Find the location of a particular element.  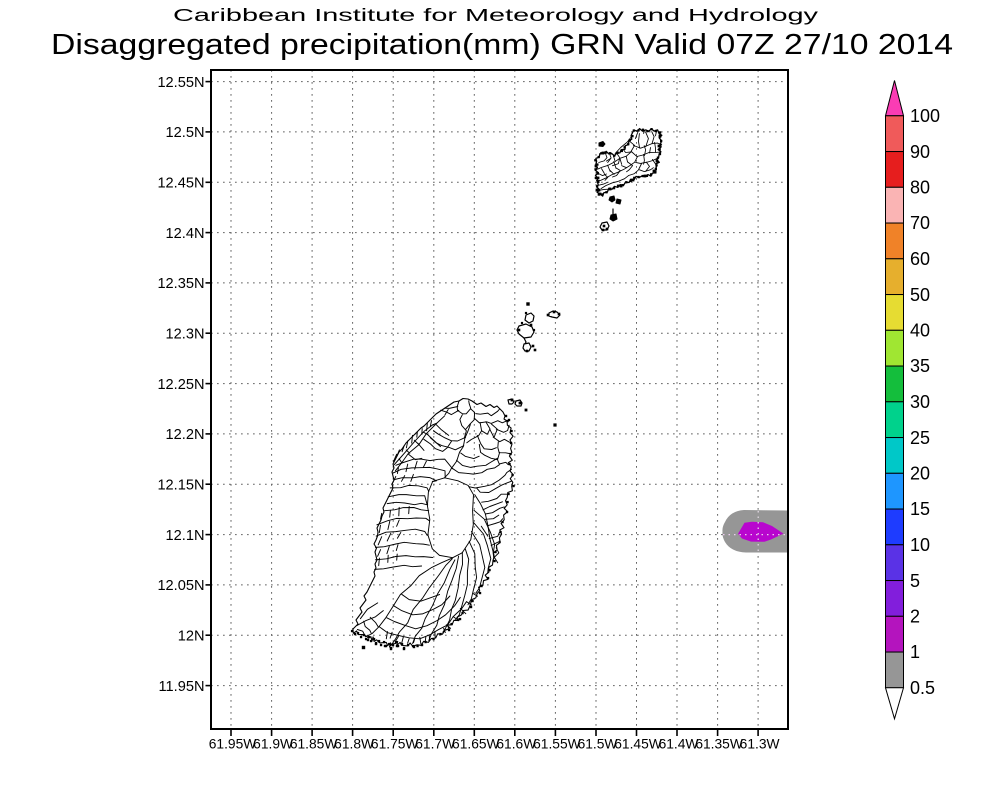

svg-text: 1 is located at coordinates (915, 652).